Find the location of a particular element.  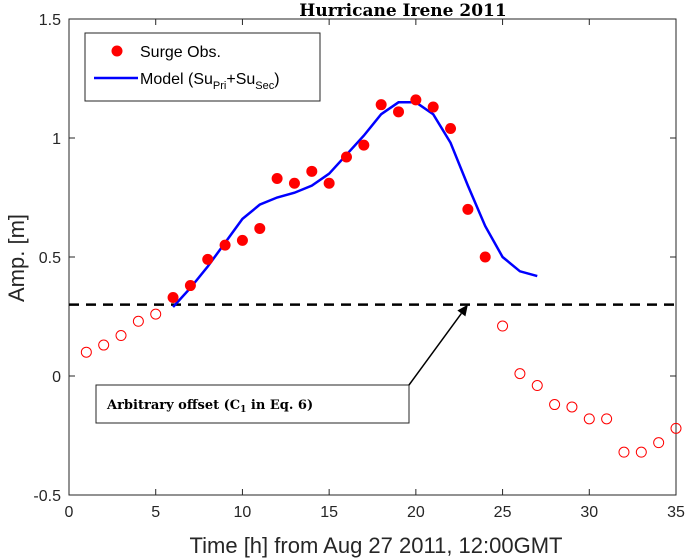

y-tick-label: 0 is located at coordinates (56, 377).